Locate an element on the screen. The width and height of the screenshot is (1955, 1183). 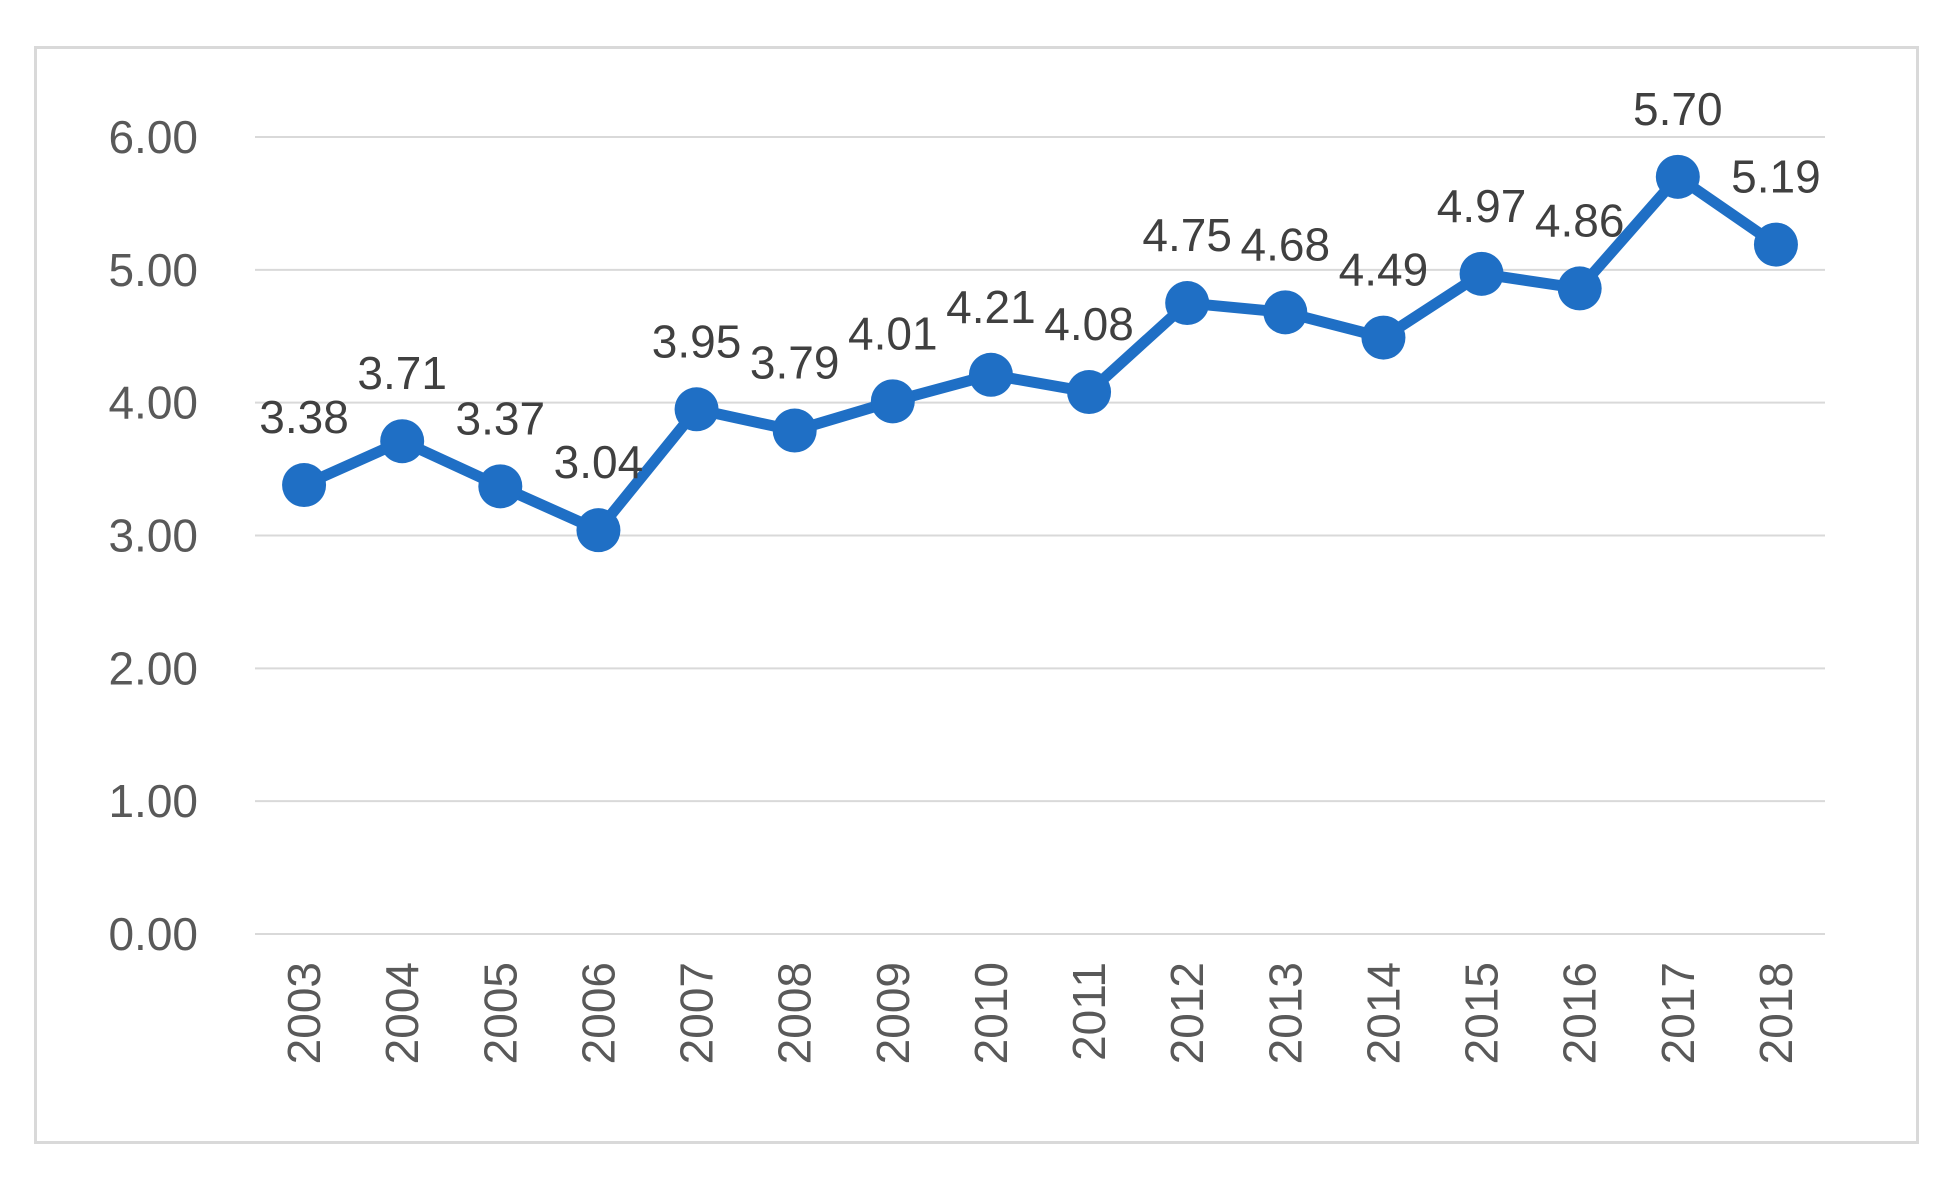
x-tick-label: 2011 is located at coordinates (1089, 1011).